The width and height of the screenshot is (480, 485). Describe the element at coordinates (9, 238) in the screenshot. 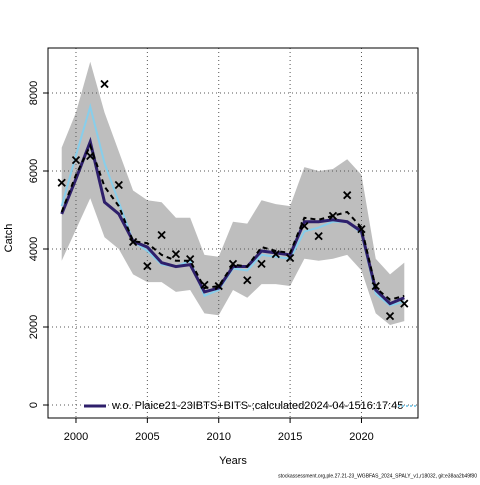

I see `y-axis-label: Catch` at that location.